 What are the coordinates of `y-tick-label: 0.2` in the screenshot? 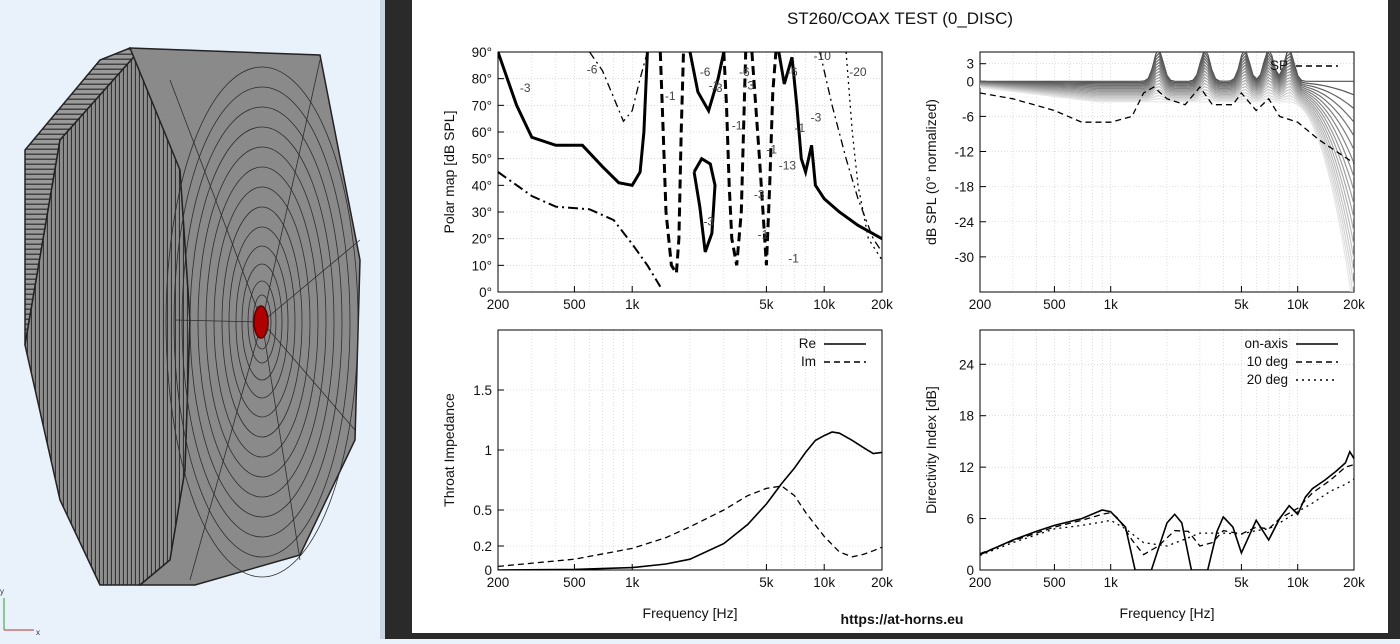 It's located at (482, 546).